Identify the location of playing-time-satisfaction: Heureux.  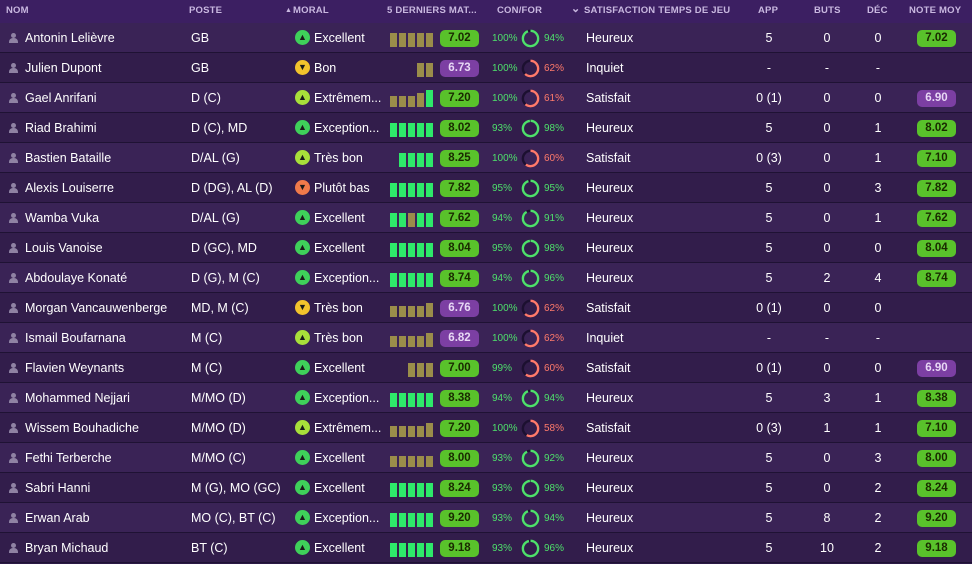
(610, 518).